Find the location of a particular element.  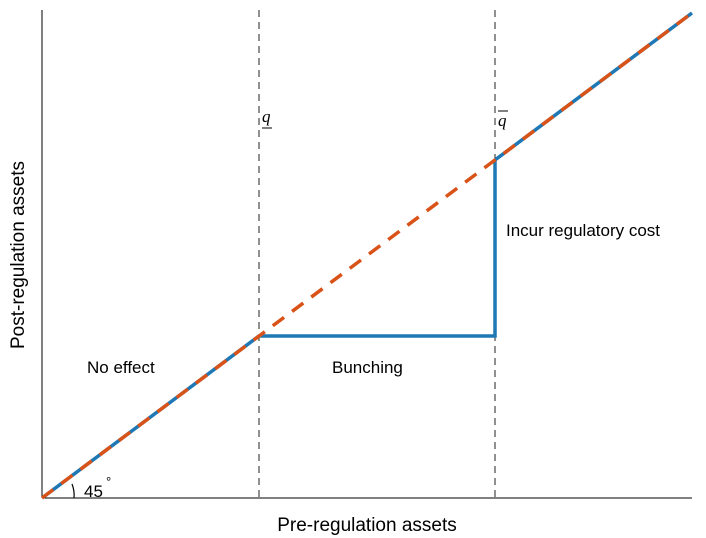

x-axis-label: Pre-regulation assets is located at coordinates (367, 525).